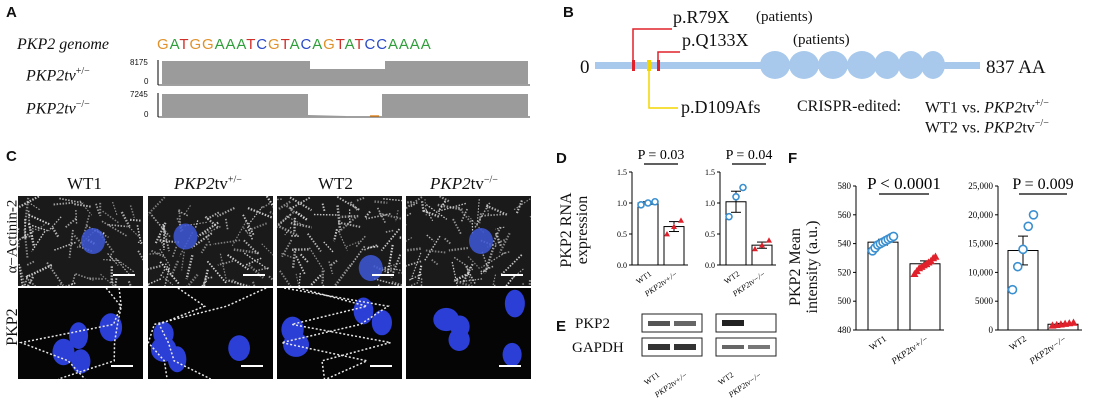 Image resolution: width=1095 pixels, height=402 pixels. Describe the element at coordinates (732, 277) in the screenshot. I see `x-category-label: WT2` at that location.